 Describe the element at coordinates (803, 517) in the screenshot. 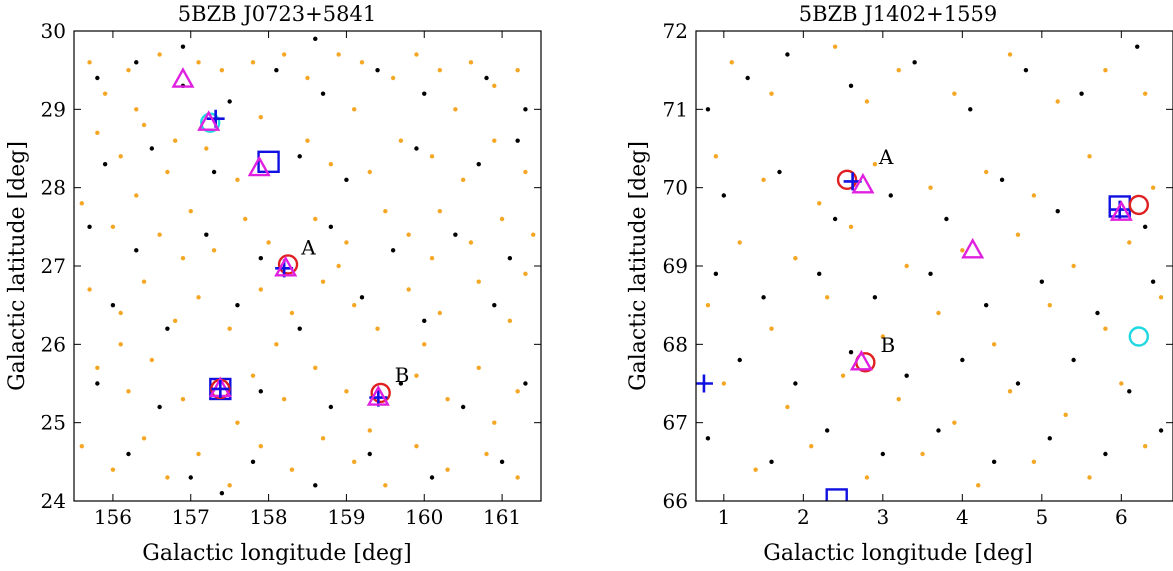

I see `x-tick-label: 2` at that location.